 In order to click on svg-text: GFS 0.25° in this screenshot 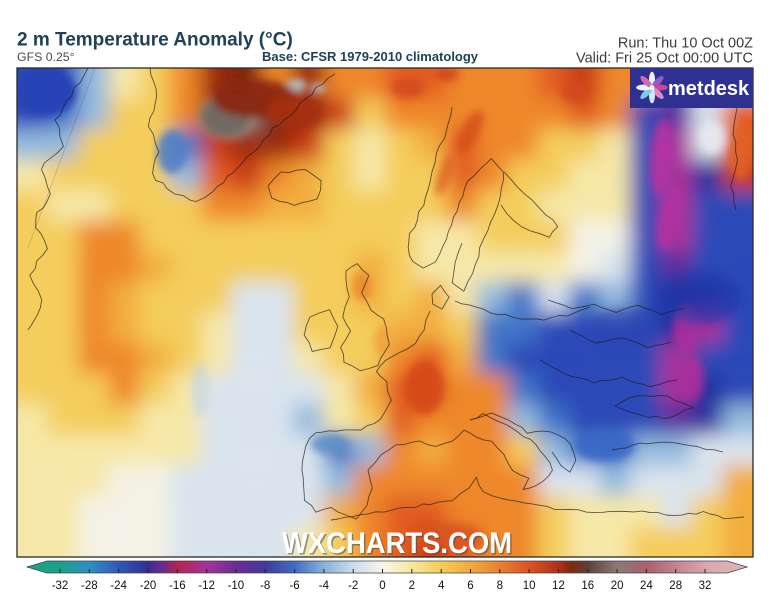, I will do `click(46, 57)`.